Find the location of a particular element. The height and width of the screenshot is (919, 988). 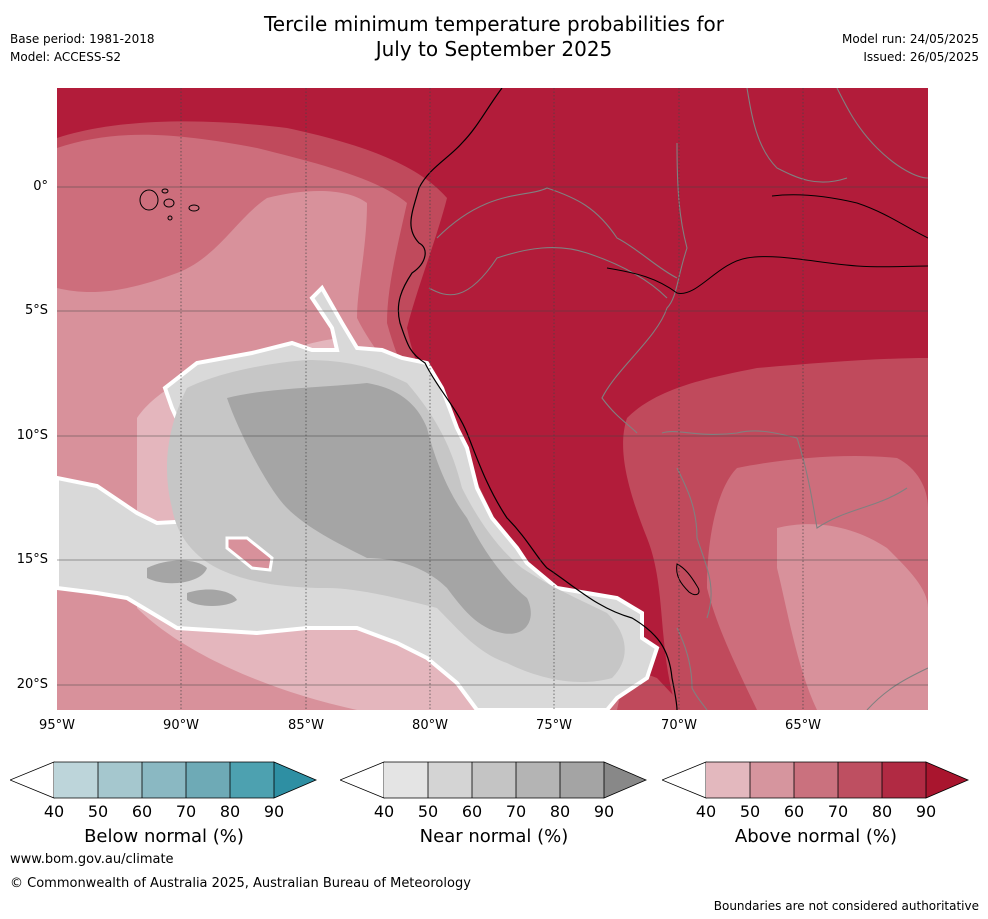

lat-label-20s: 20°S is located at coordinates (32, 684).